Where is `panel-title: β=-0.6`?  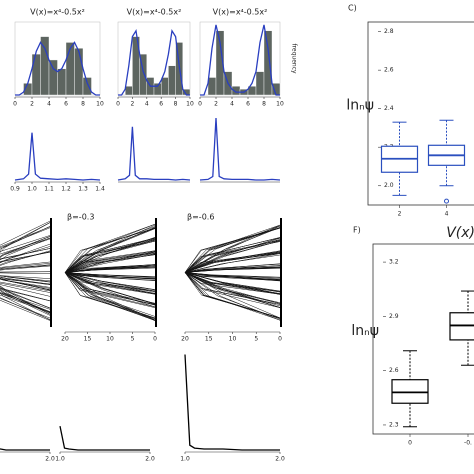 panel-title: β=-0.6 is located at coordinates (200, 217).